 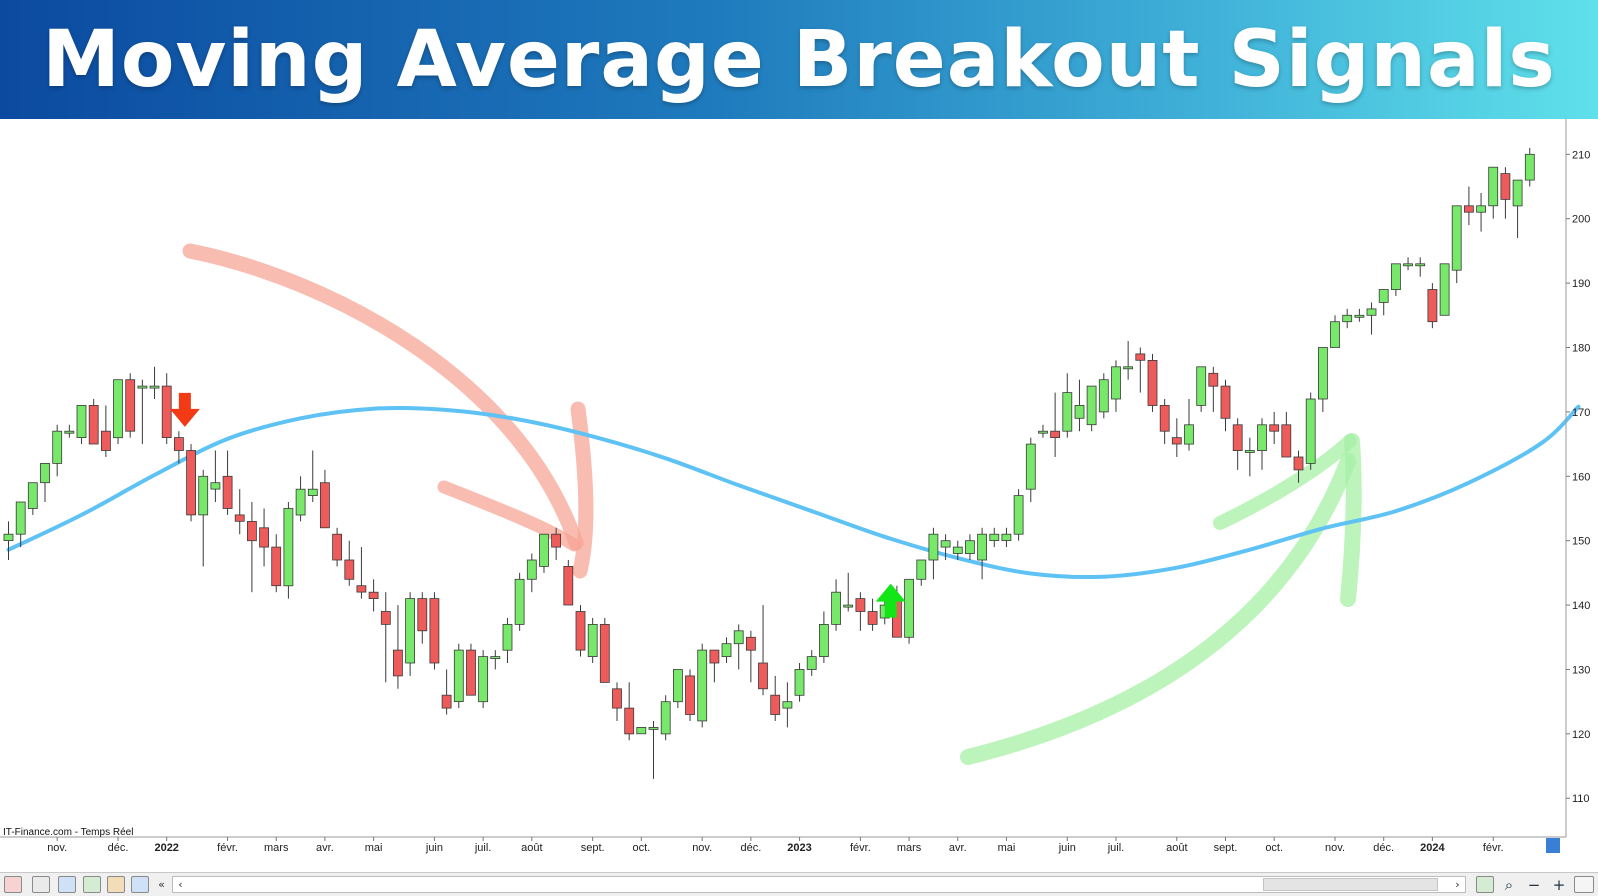 What do you see at coordinates (1485, 884) in the screenshot?
I see `indicator-icon` at bounding box center [1485, 884].